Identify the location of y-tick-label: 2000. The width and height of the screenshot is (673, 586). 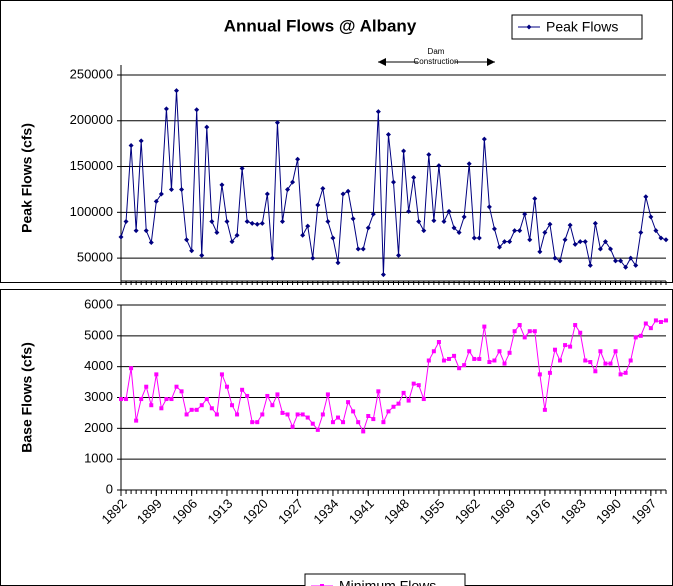
(98, 427).